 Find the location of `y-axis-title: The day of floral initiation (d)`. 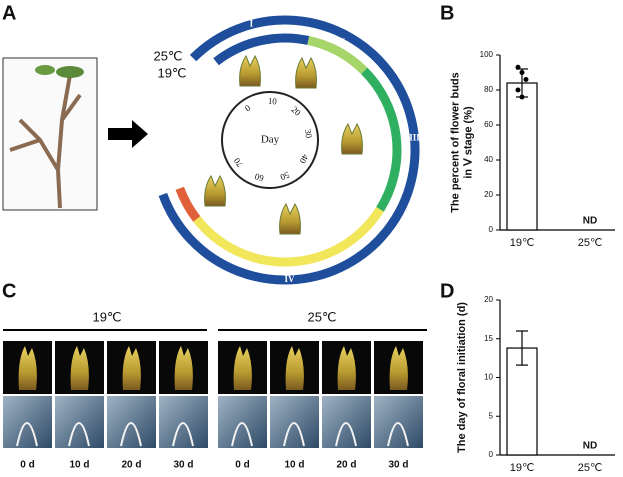

y-axis-title: The day of floral initiation (d) is located at coordinates (462, 377).